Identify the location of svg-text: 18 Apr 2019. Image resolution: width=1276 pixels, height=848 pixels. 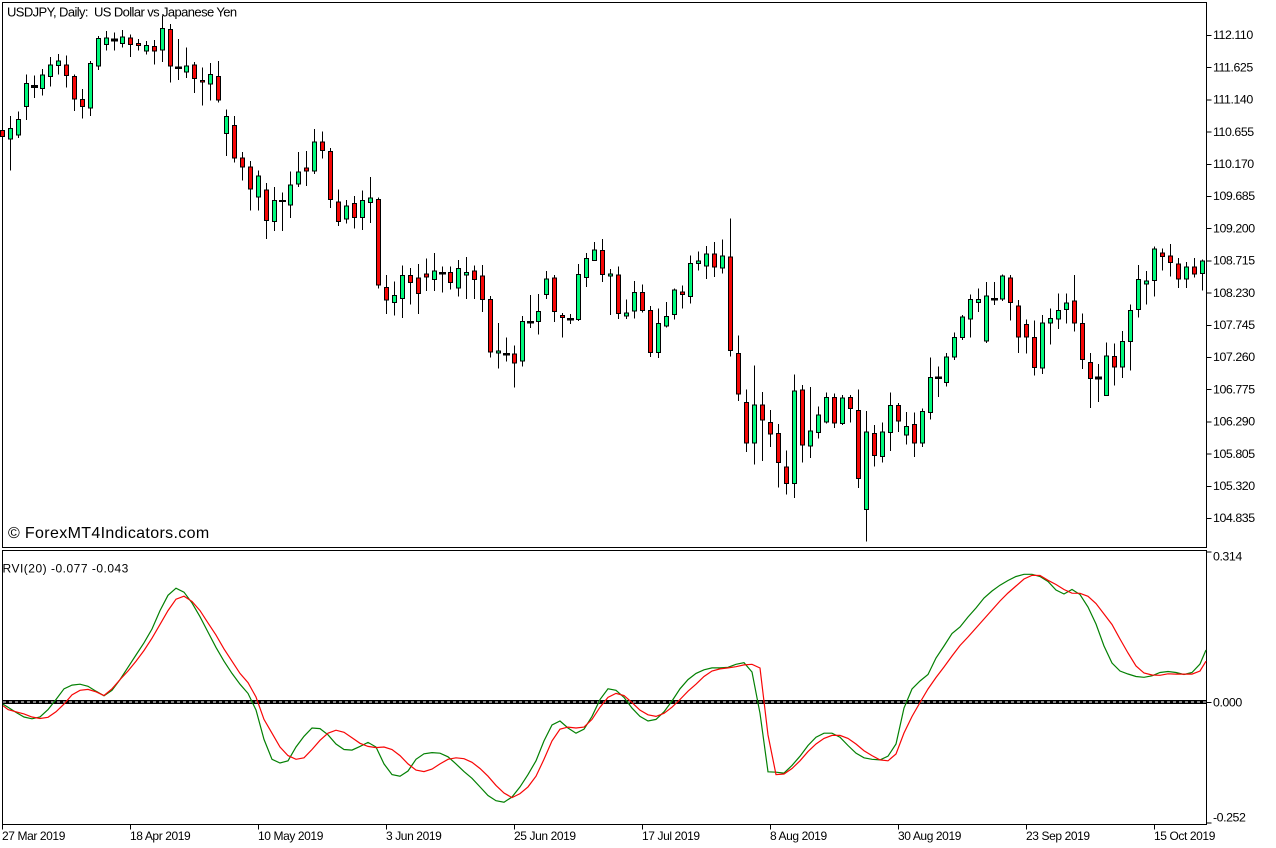
(160, 836).